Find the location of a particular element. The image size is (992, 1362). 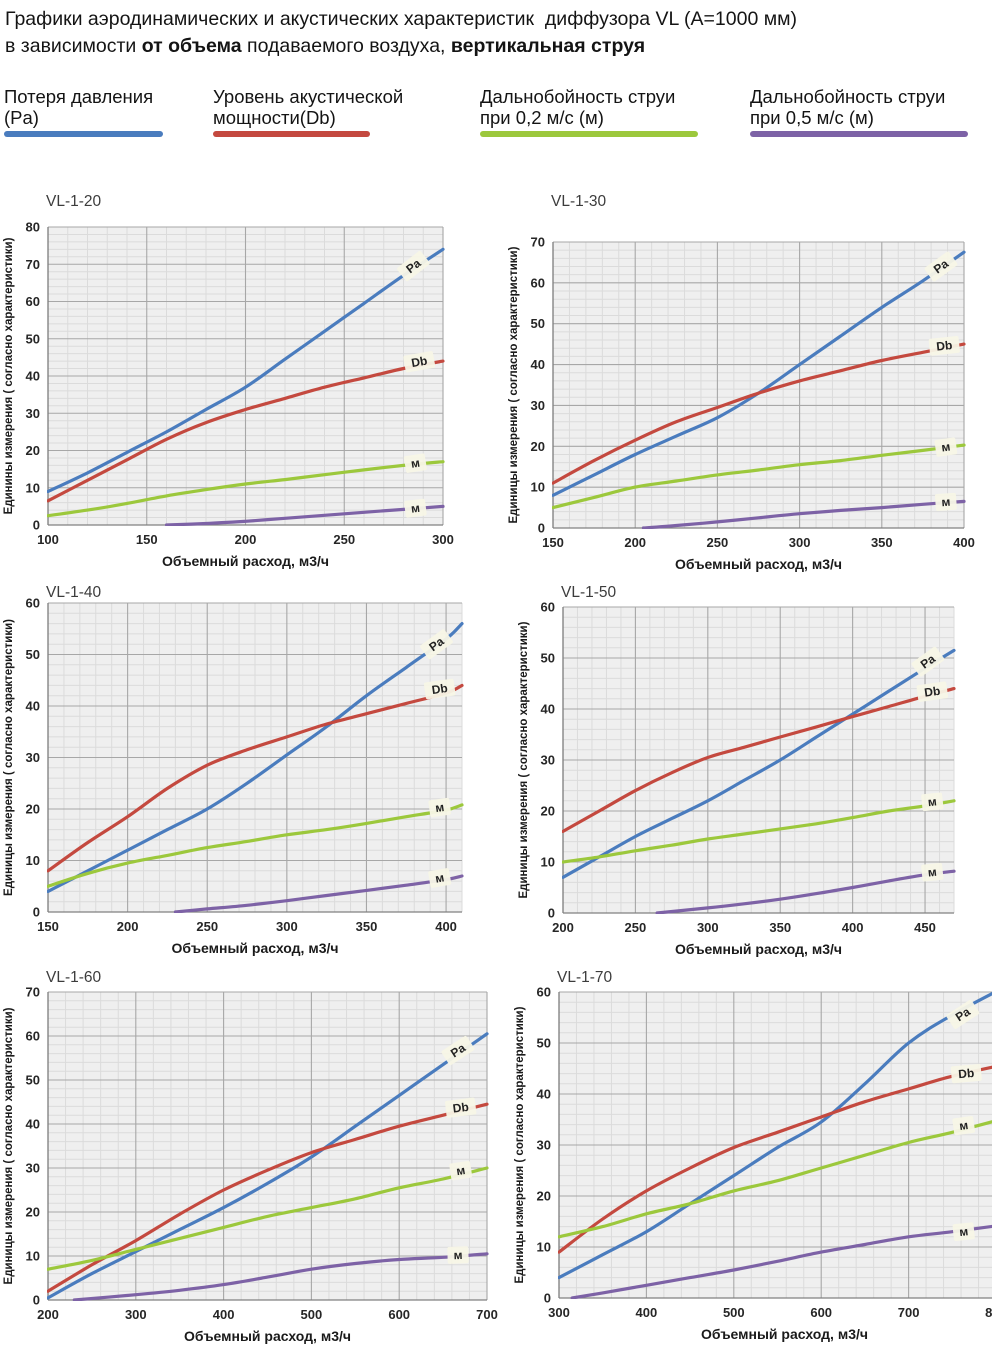

svg-text: 100 is located at coordinates (48, 539).